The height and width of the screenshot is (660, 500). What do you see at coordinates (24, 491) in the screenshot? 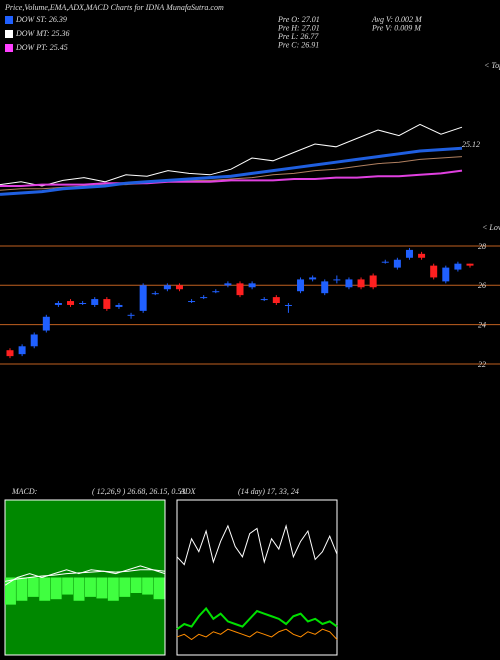
I see `macd-label: MACD:` at bounding box center [24, 491].